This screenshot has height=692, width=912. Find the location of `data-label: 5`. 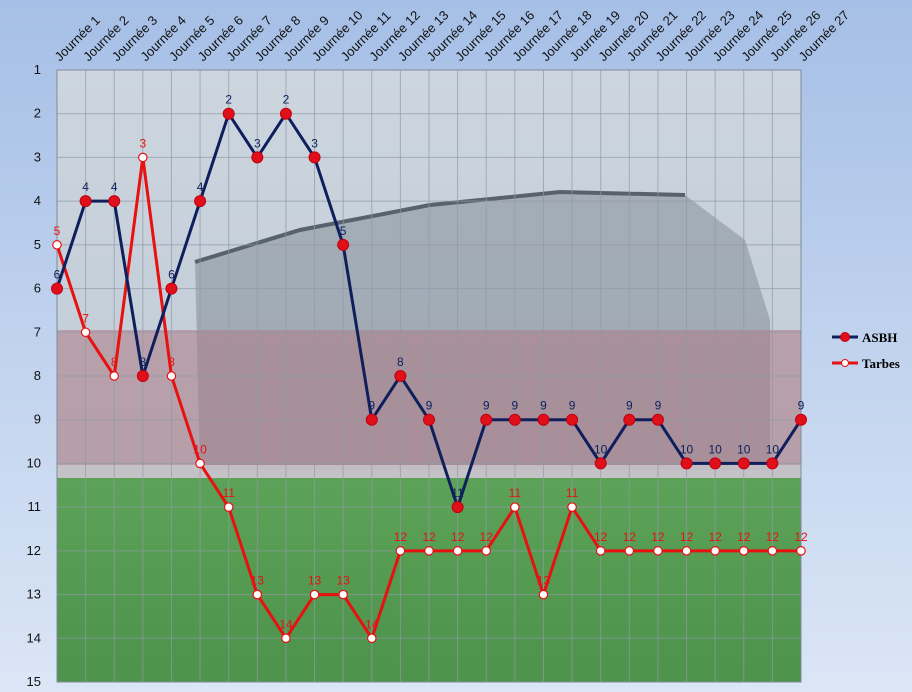

data-label: 5 is located at coordinates (343, 231).